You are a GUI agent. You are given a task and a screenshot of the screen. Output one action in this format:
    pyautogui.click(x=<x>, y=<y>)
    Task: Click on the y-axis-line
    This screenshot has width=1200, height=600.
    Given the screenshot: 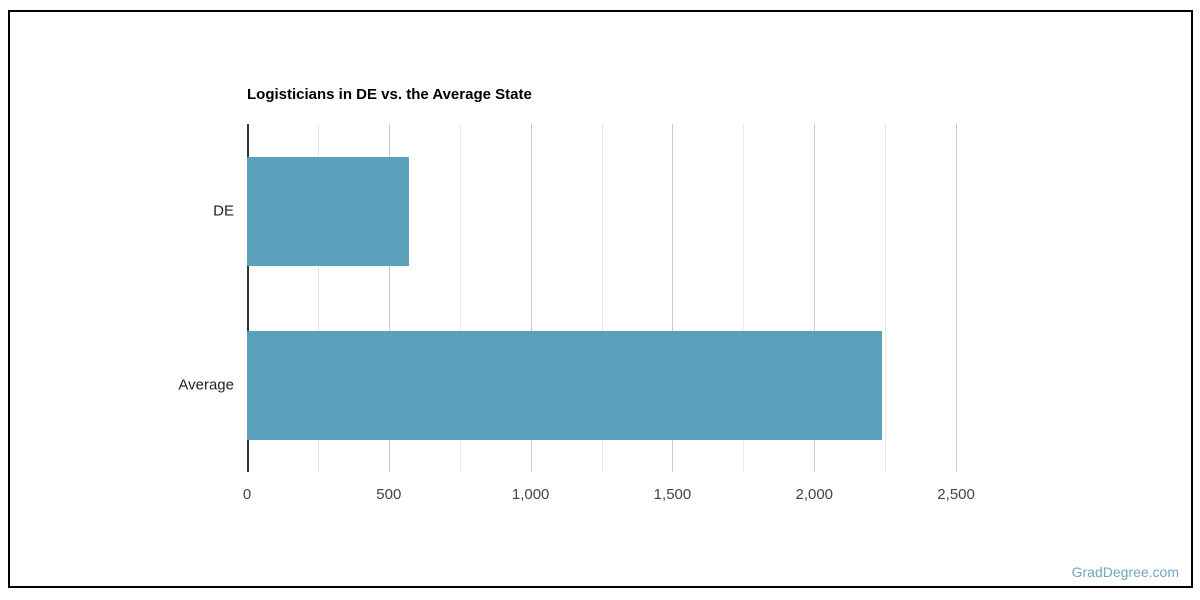 What is the action you would take?
    pyautogui.click(x=248, y=298)
    